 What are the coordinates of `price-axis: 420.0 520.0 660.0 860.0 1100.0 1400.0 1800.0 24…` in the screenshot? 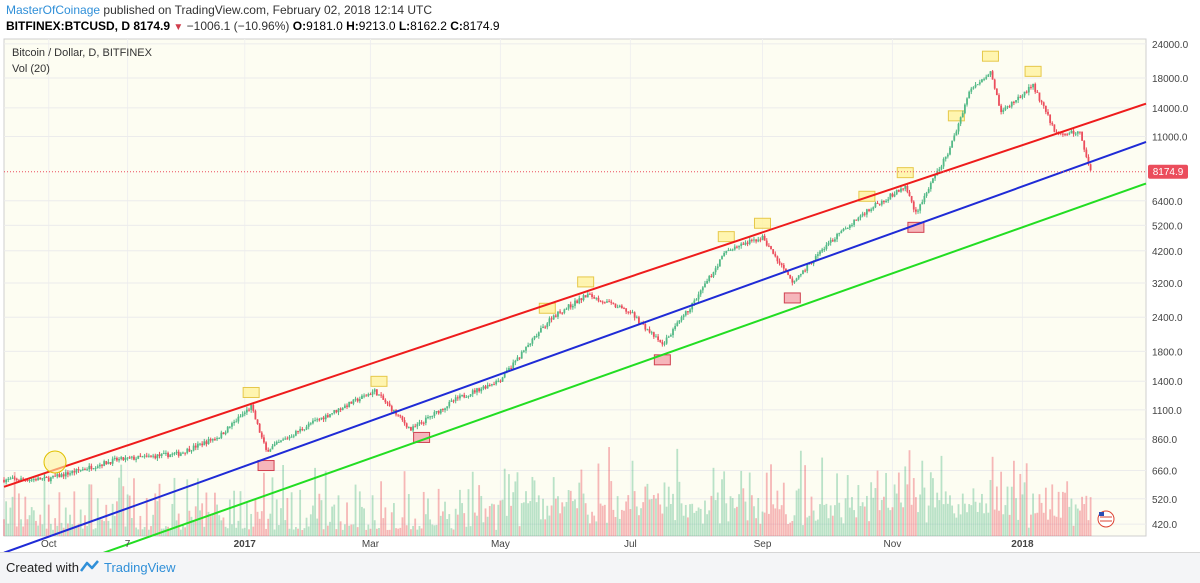 It's located at (1170, 285).